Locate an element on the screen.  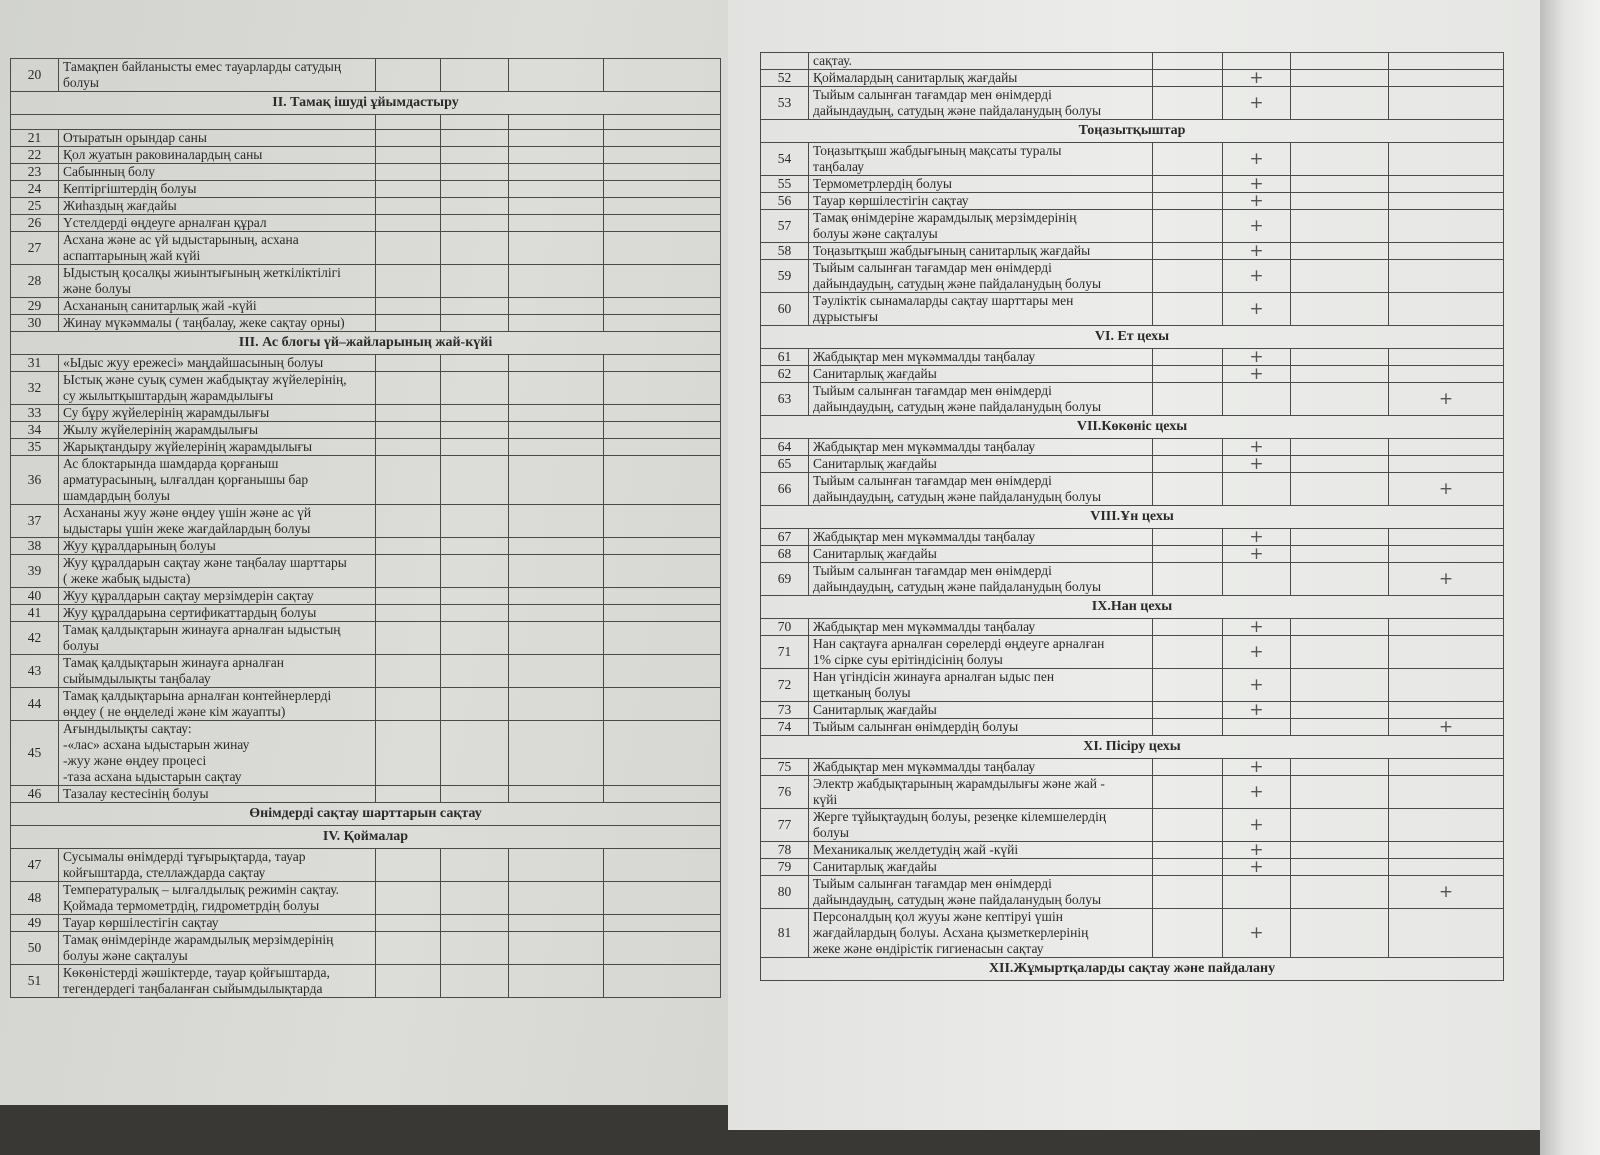
checklist-row: 29 Асхананың санитарлық жай -күйі is located at coordinates (365, 306).